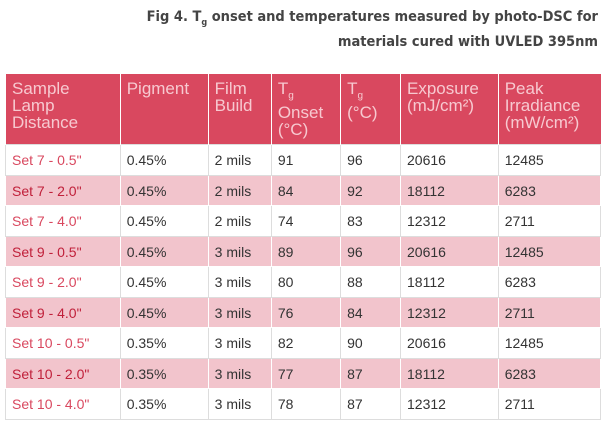 This screenshot has width=610, height=429. What do you see at coordinates (300, 121) in the screenshot?
I see `header-text: Onset (°C)` at bounding box center [300, 121].